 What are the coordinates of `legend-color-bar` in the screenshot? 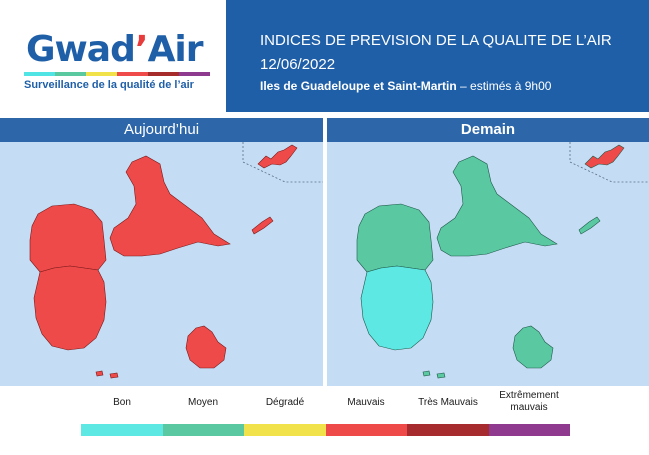 It's located at (325, 430).